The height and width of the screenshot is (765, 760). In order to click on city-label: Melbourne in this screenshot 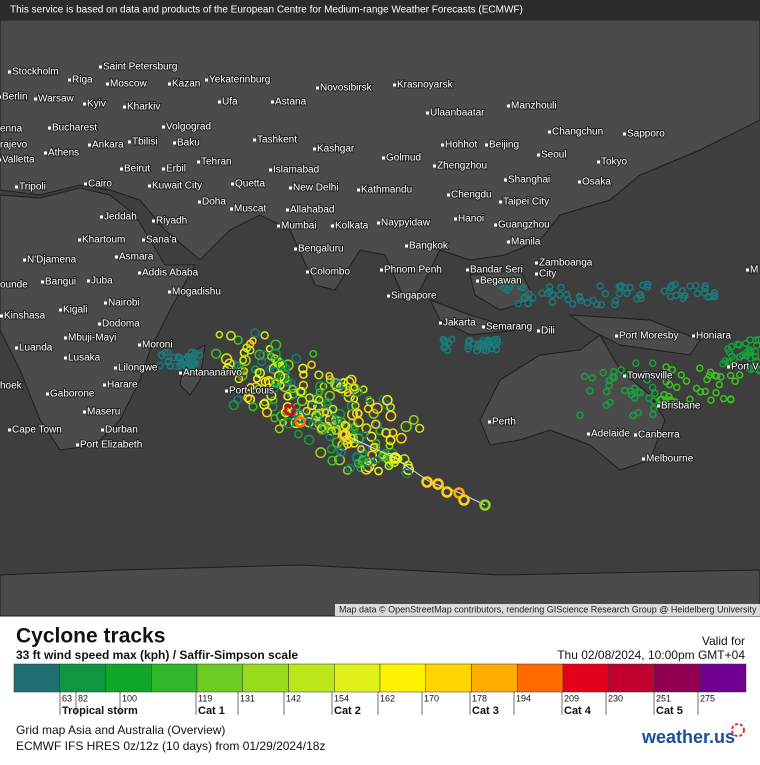, I will do `click(670, 459)`.